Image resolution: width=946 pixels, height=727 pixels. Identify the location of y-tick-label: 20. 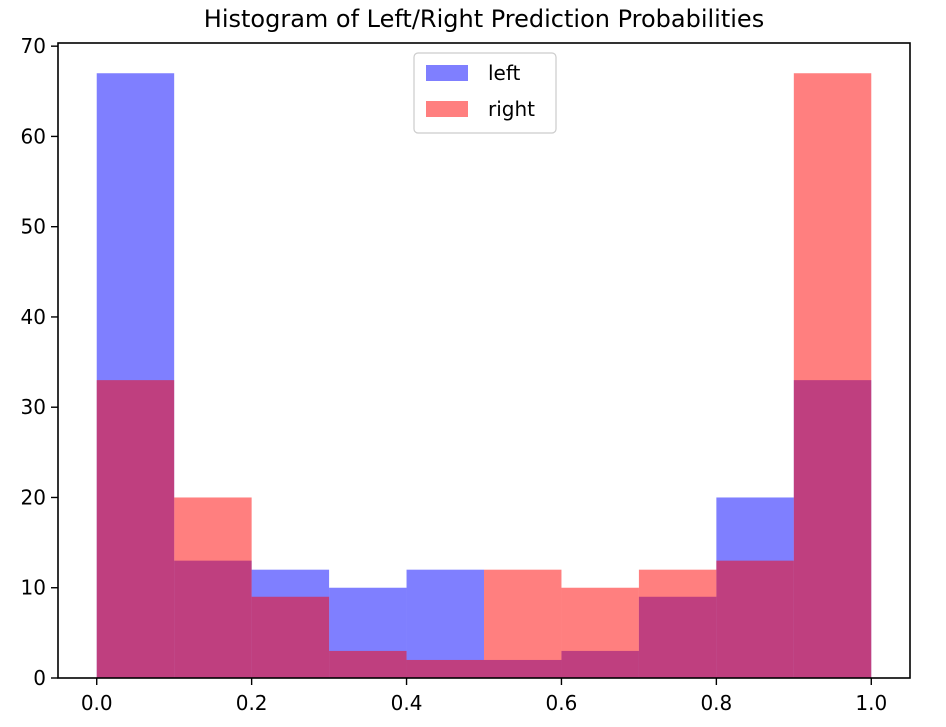
(33, 497).